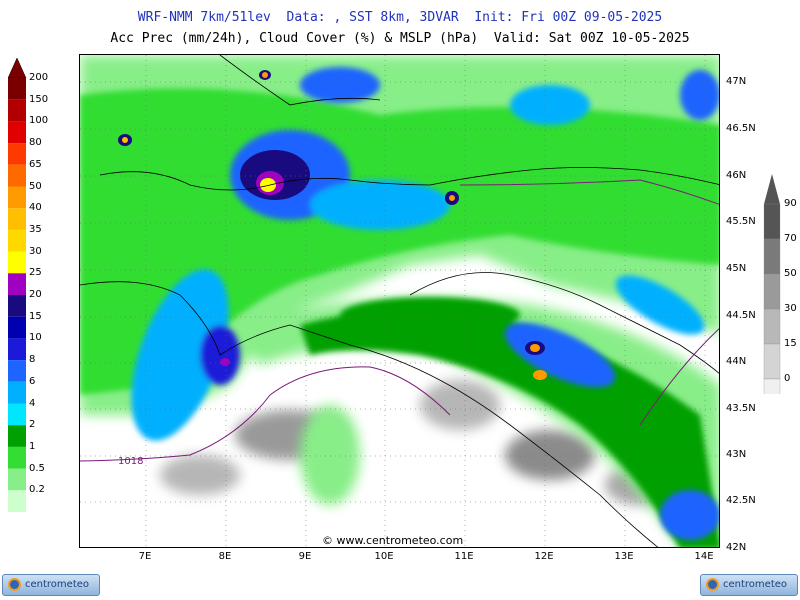 The image size is (800, 600). I want to click on precip-scale-label: 8, so click(32, 360).